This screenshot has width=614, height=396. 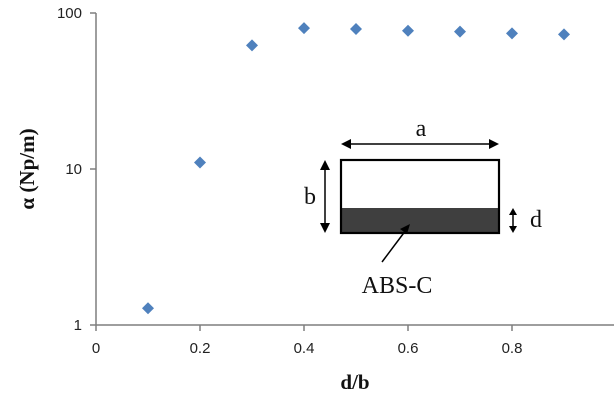 What do you see at coordinates (536, 220) in the screenshot?
I see `inset-layer-label: d` at bounding box center [536, 220].